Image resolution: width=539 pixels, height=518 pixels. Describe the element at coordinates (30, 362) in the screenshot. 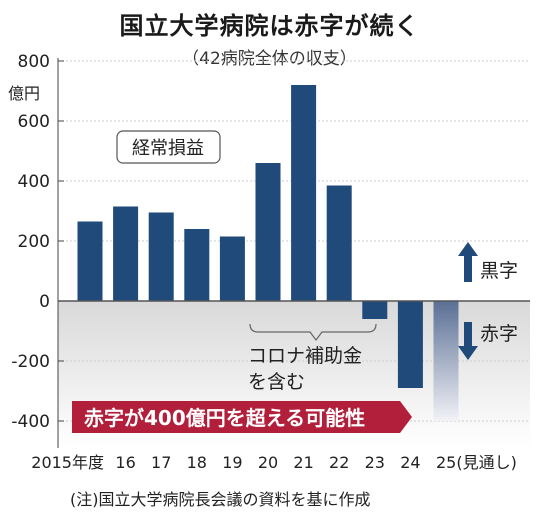

I see `y-tick-label: -200` at that location.